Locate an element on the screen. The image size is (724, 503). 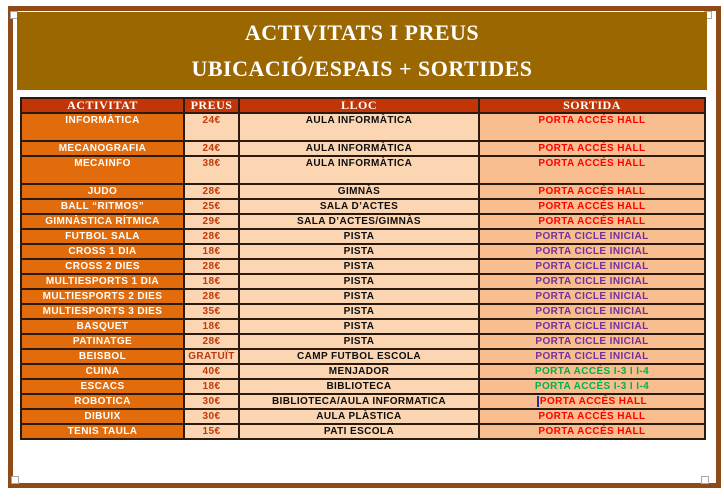
place-cell: SALA D’ACTES/GIMNÀS is located at coordinates (359, 221).